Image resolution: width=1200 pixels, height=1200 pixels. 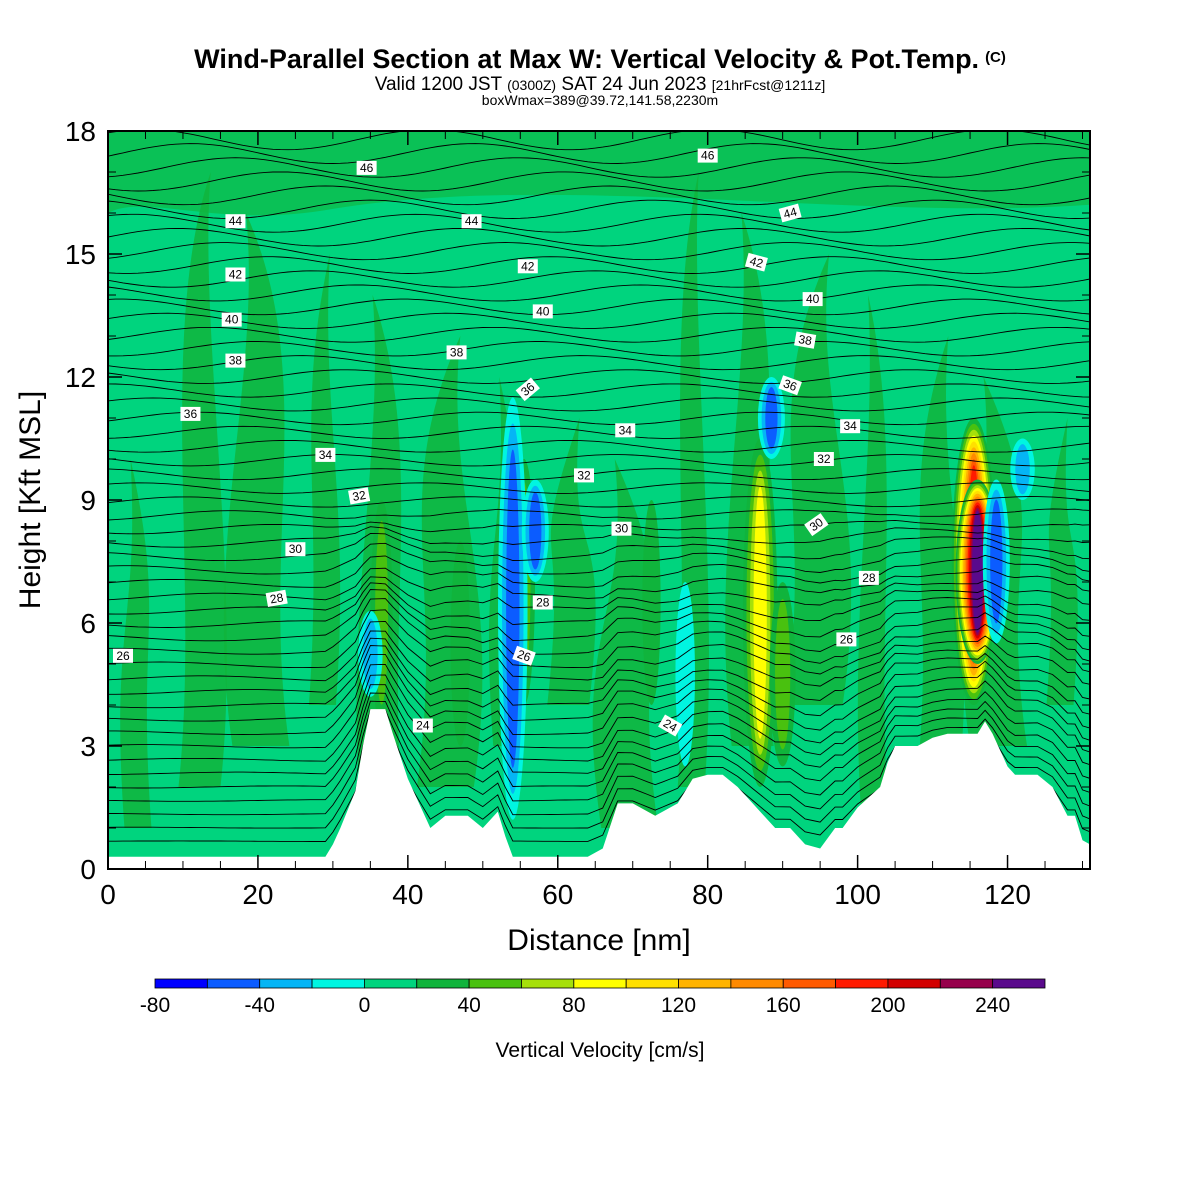 What do you see at coordinates (326, 455) in the screenshot?
I see `contour-label-text: 34` at bounding box center [326, 455].